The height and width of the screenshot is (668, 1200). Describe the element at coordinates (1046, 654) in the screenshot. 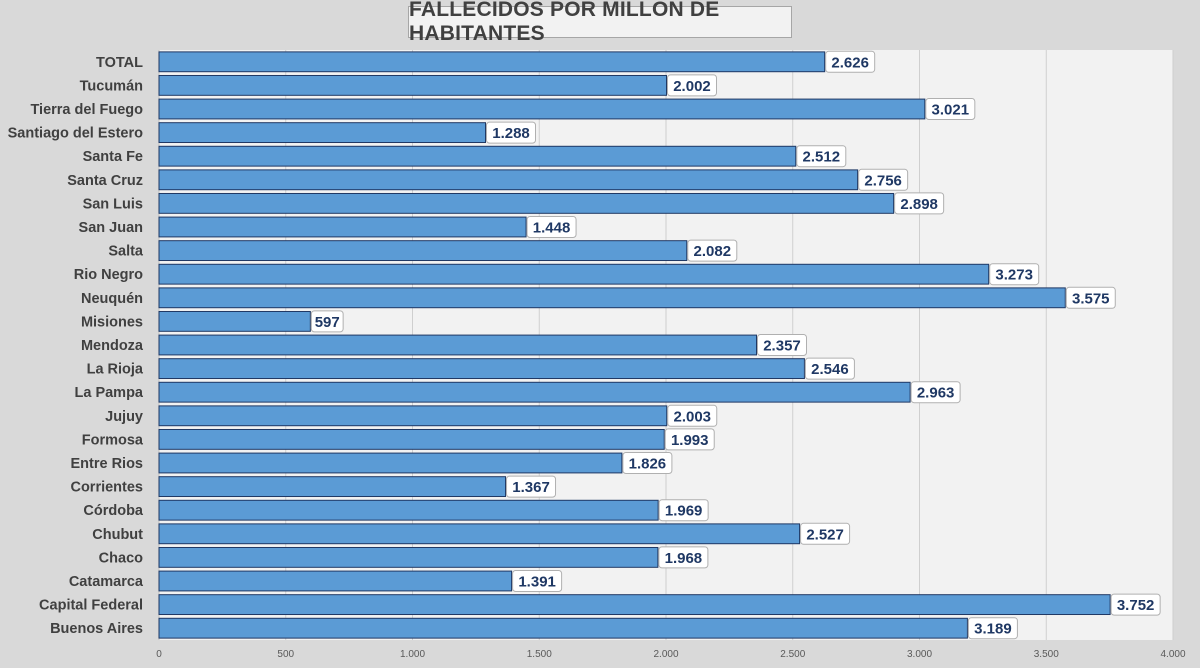

I see `x-tick-label: 3.500` at that location.